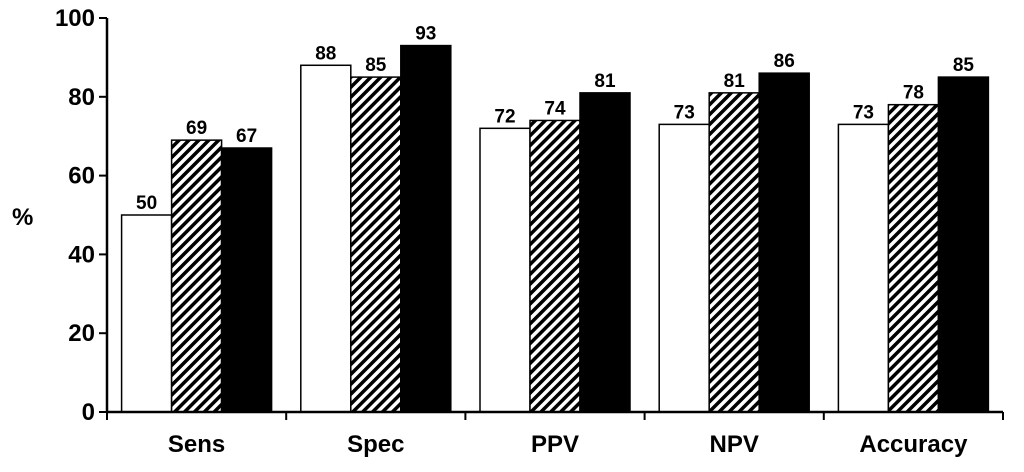 Image resolution: width=1024 pixels, height=472 pixels. What do you see at coordinates (913, 93) in the screenshot?
I see `data-label-accuracy-series-2: 78` at bounding box center [913, 93].